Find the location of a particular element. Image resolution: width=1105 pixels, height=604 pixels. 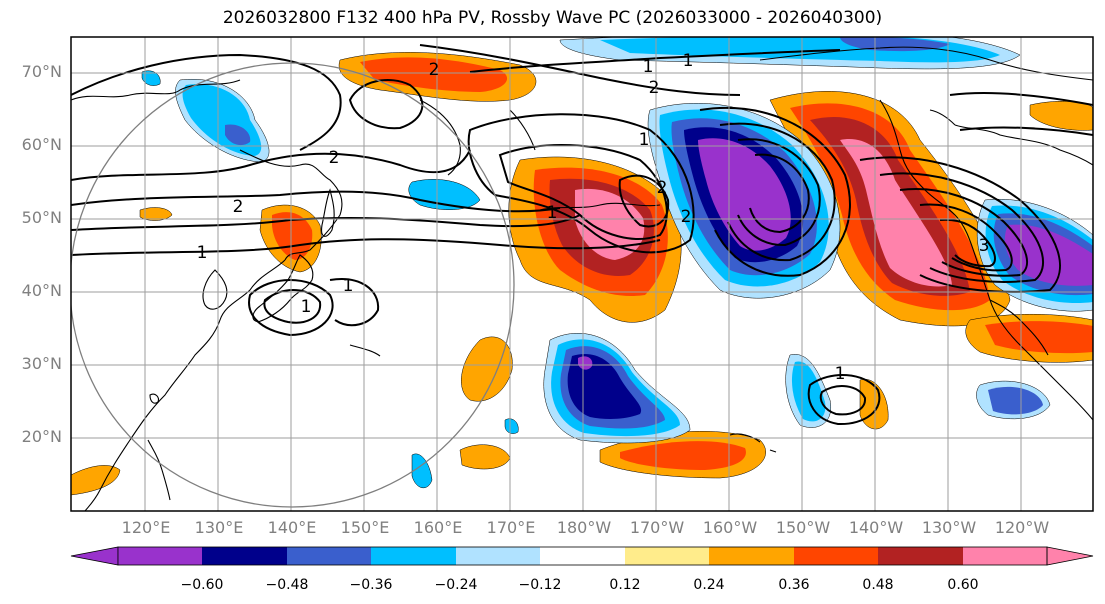

colorbar-tick-label: −0.12 is located at coordinates (540, 585).